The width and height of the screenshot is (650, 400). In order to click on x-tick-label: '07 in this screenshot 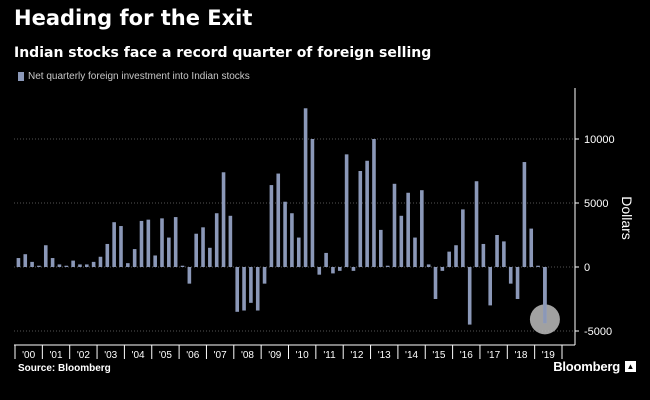, I will do `click(220, 355)`.